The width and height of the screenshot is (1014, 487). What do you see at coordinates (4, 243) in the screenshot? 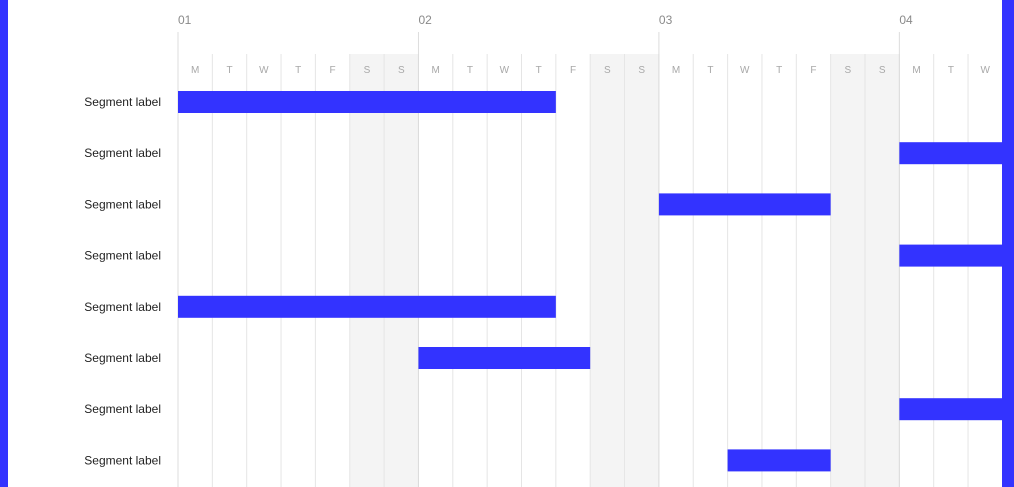
I see `left-accent-border` at bounding box center [4, 243].